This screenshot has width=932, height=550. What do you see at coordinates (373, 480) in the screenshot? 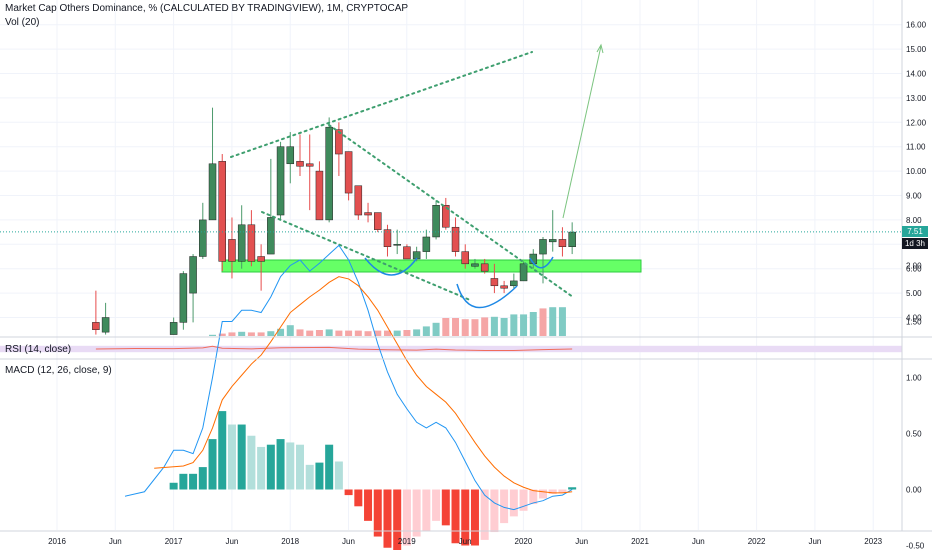
I see `macd-histogram` at bounding box center [373, 480].